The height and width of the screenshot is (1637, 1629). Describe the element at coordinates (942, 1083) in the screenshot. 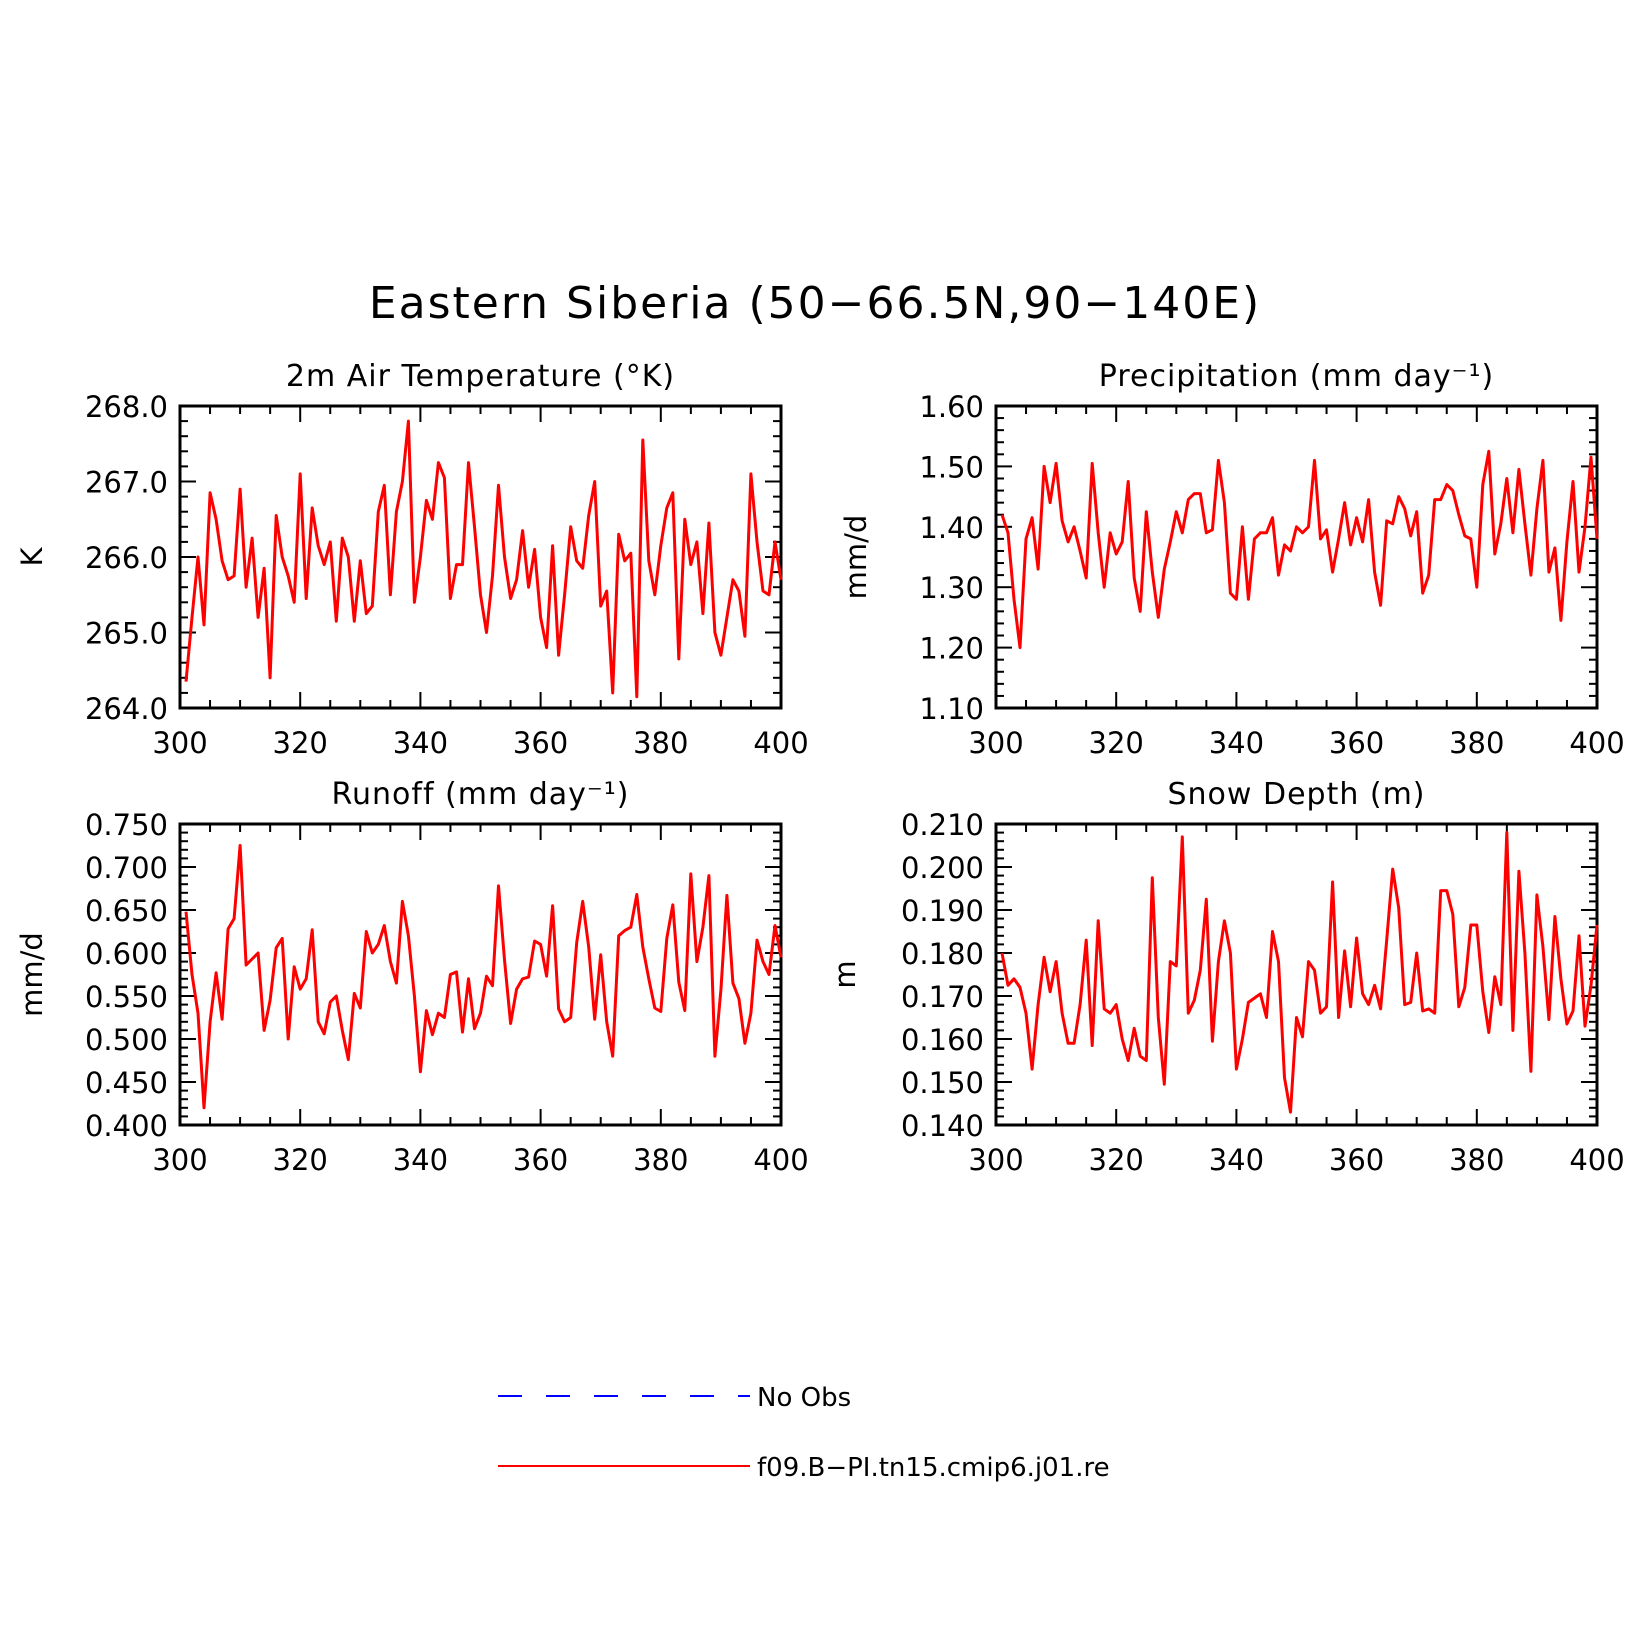

I see `y-tick-label: 0.150` at that location.